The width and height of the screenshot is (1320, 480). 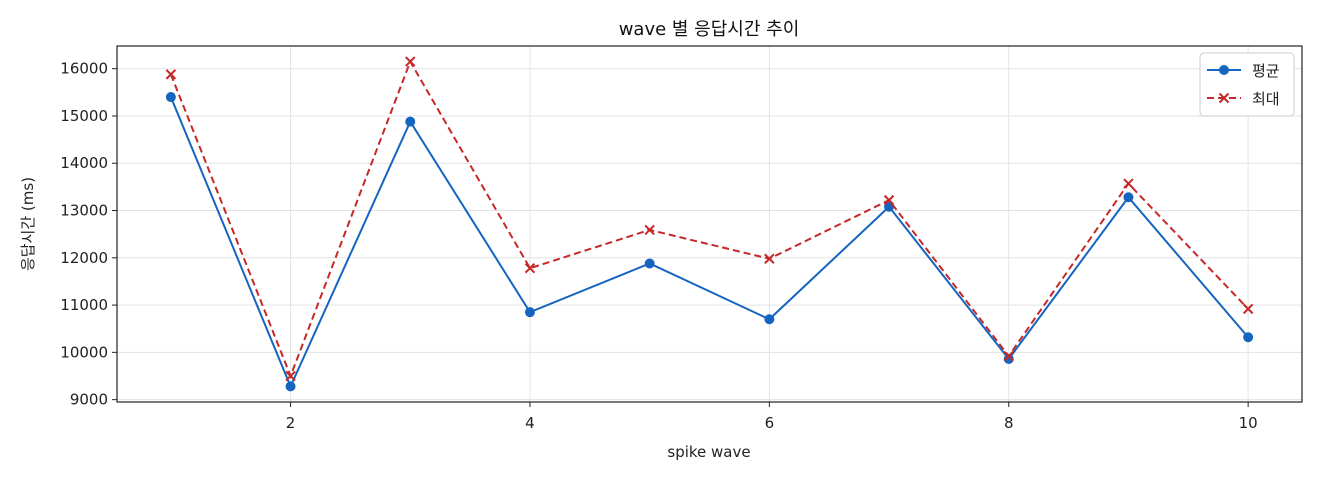 What do you see at coordinates (709, 29) in the screenshot?
I see `chart-title: wave 별 응답시간 추이` at bounding box center [709, 29].